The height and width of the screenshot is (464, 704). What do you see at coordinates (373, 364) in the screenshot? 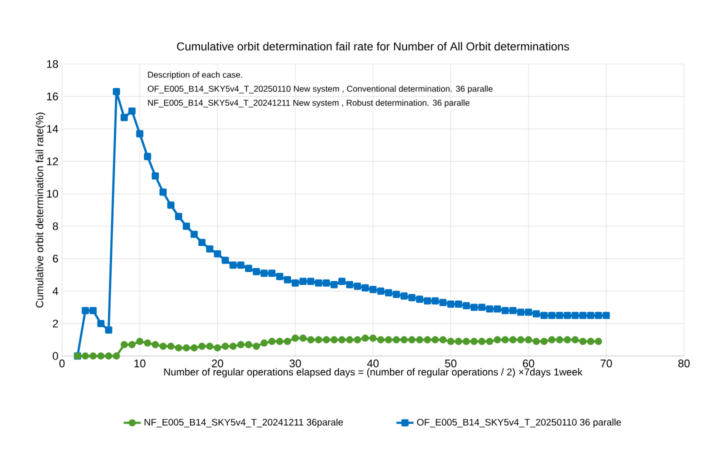
I see `x-tick-label: 40` at bounding box center [373, 364].